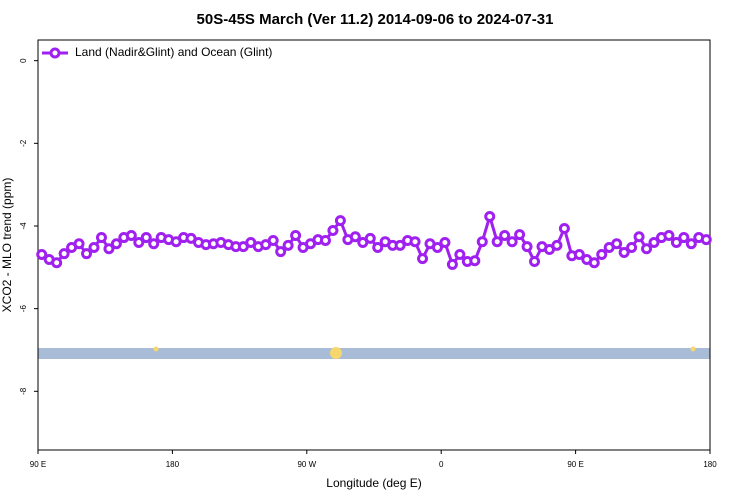  Describe the element at coordinates (23, 309) in the screenshot. I see `y-tick-label: -6` at that location.